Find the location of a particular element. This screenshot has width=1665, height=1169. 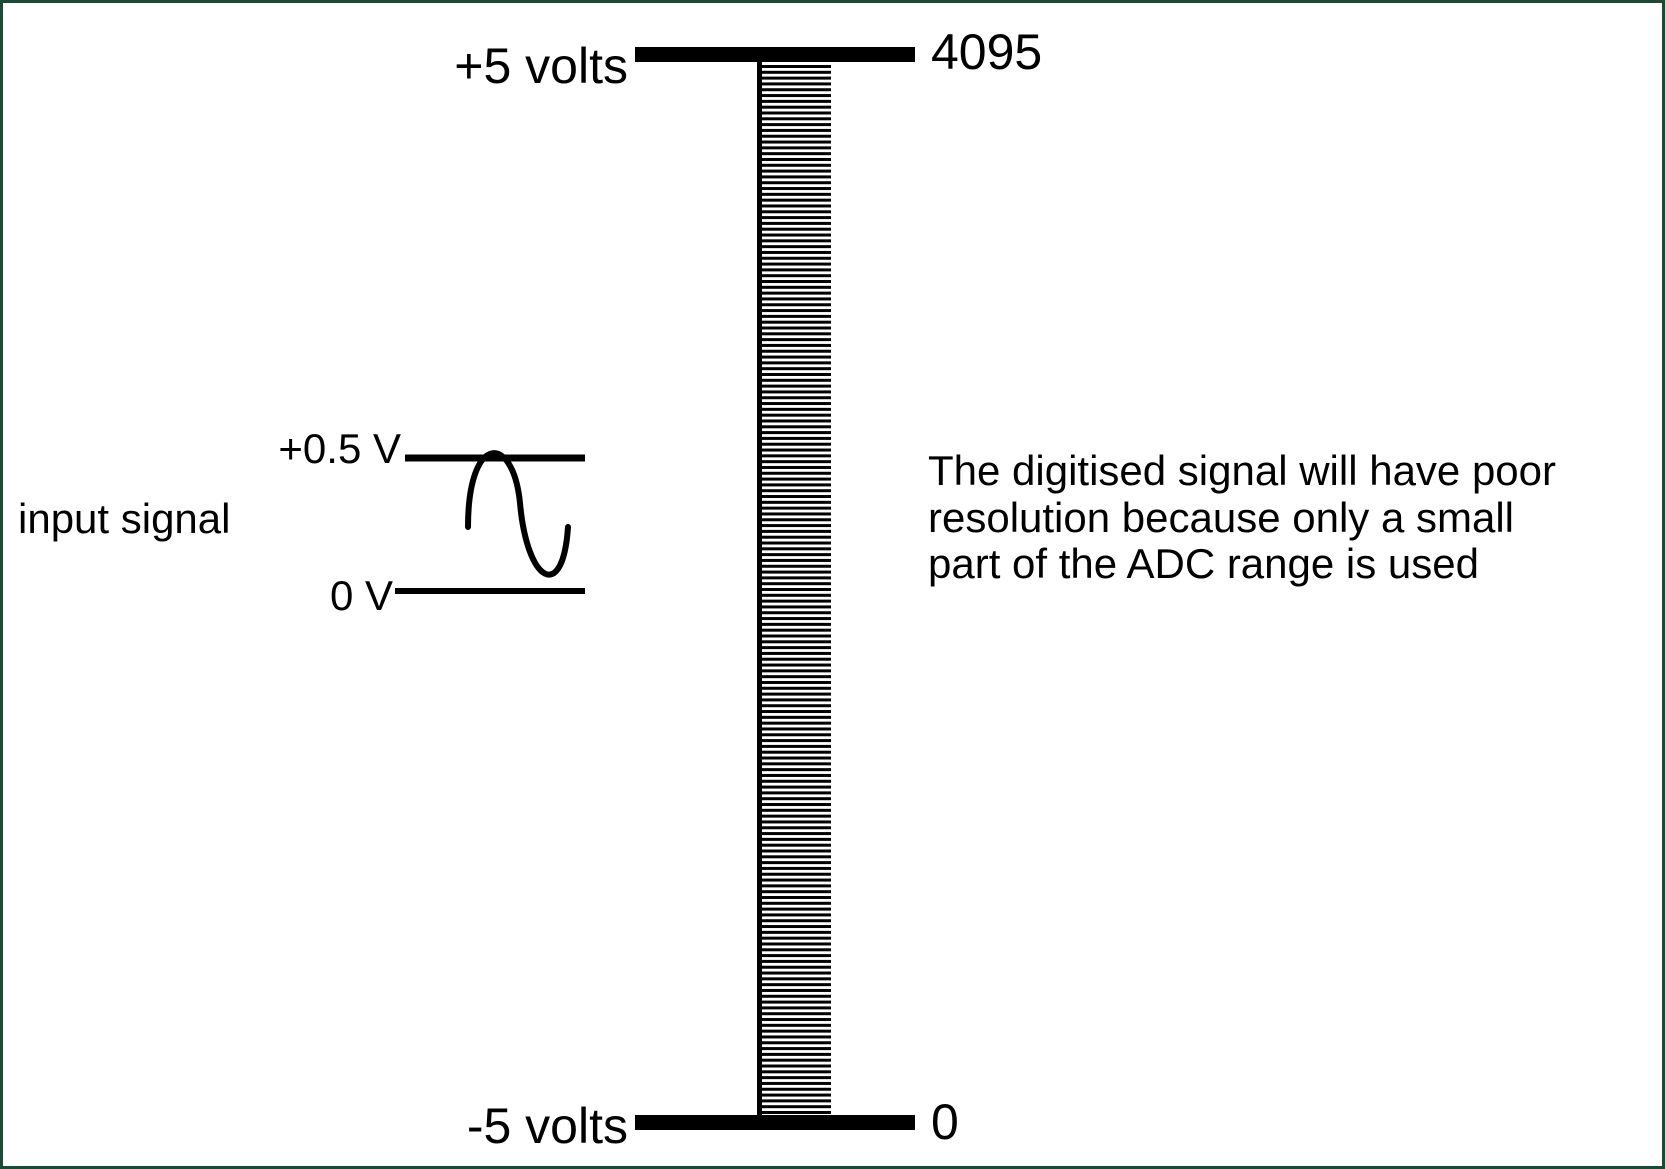

bottom-rail is located at coordinates (775, 1122).